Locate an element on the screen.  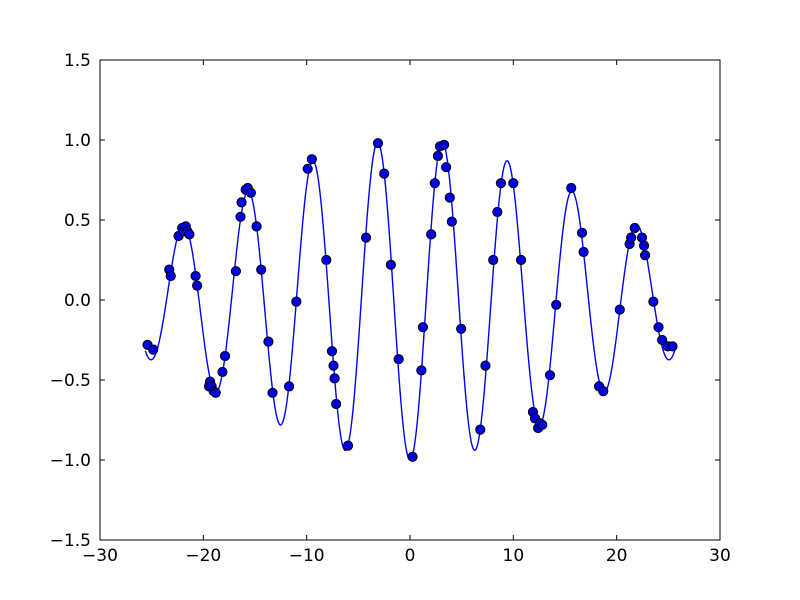
y-tick-label: 0.0 is located at coordinates (77, 301).